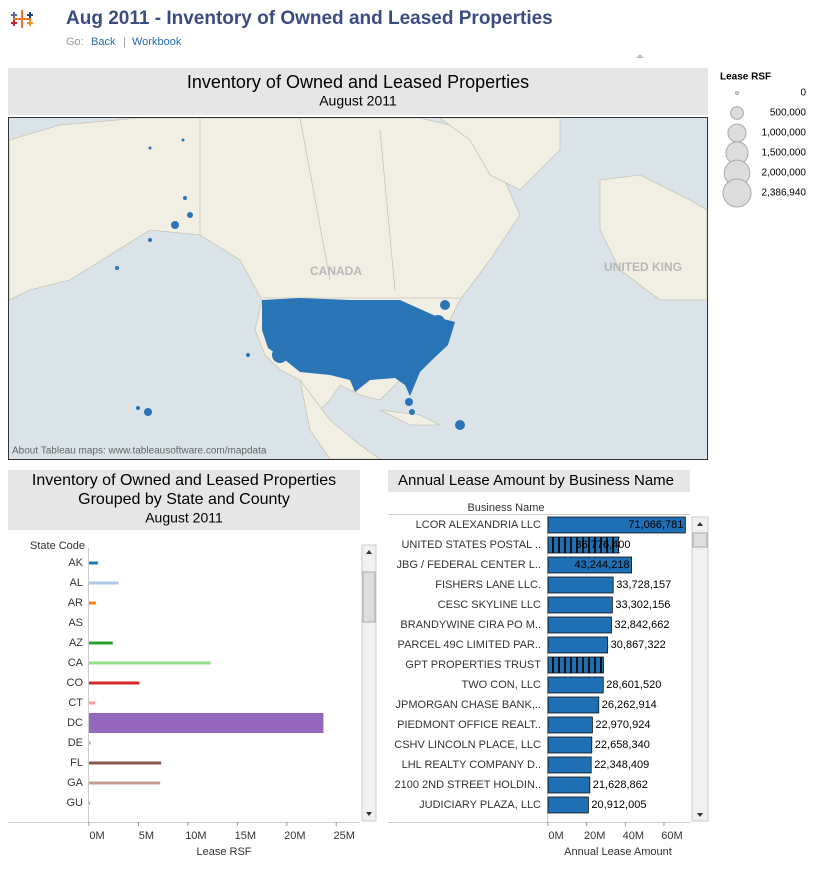  I want to click on legend-label: 1,500,000, so click(784, 153).